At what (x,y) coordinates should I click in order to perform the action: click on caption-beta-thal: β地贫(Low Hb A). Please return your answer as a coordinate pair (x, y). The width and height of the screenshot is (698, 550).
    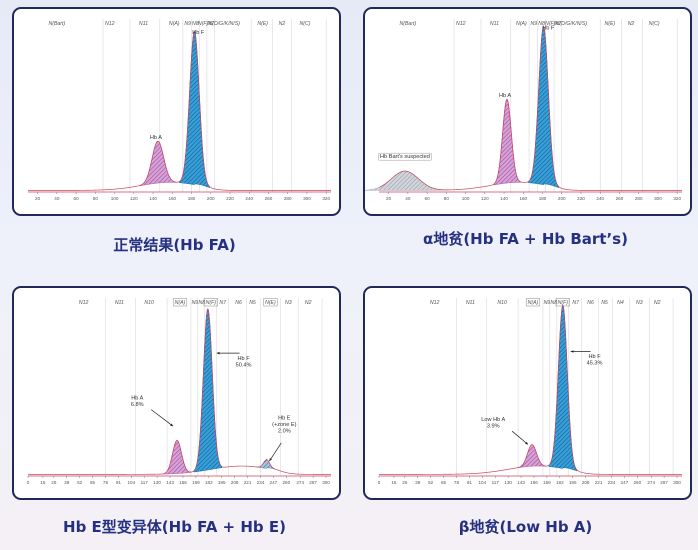
    Looking at the image, I should click on (525, 527).